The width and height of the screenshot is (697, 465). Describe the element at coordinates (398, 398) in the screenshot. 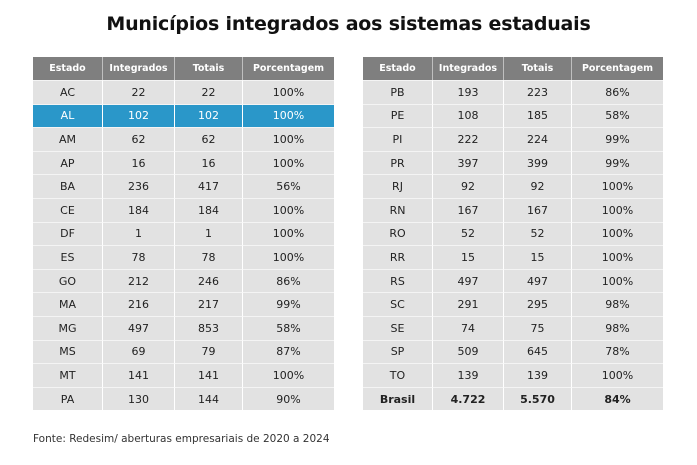

I see `cell-estado: Brasil` at that location.